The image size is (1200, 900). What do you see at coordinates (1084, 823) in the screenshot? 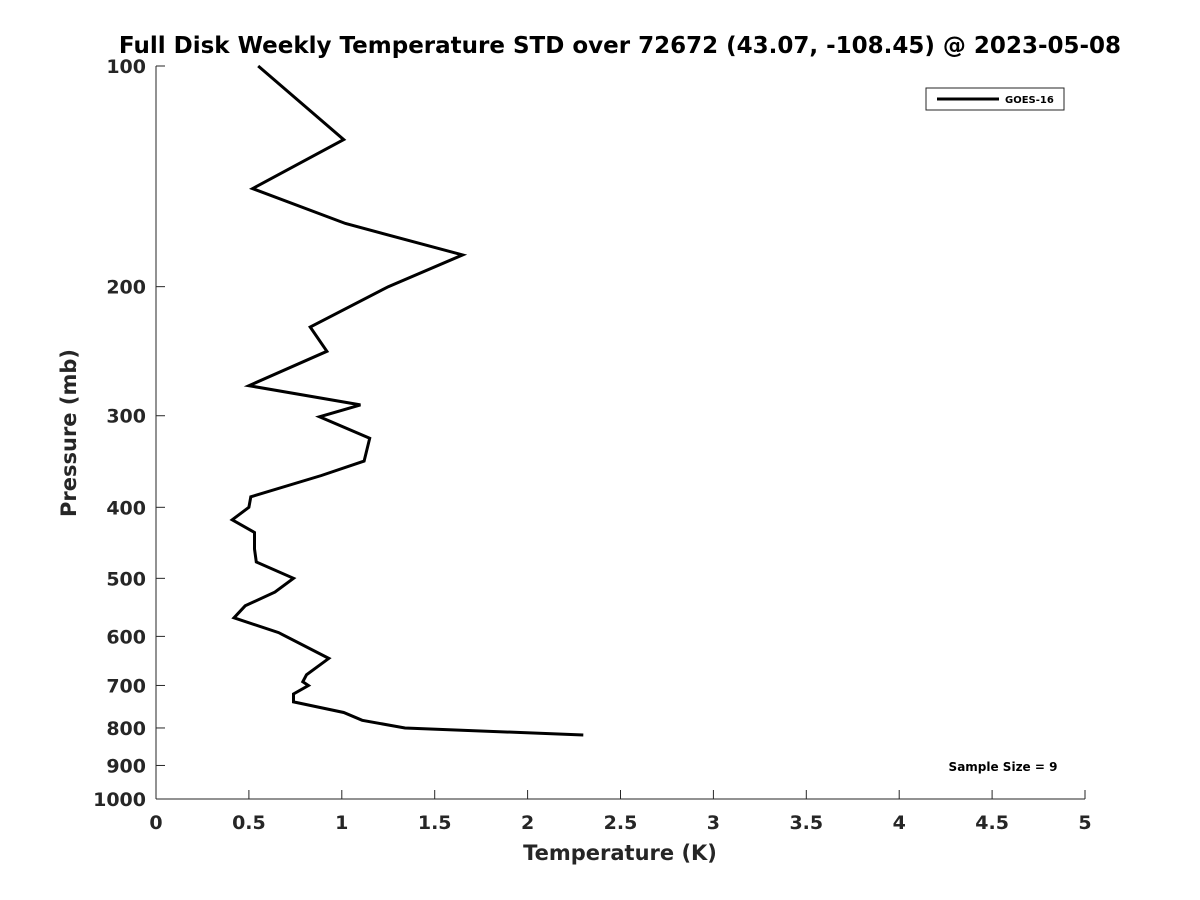
I see `x-tick-label: 5` at bounding box center [1084, 823].